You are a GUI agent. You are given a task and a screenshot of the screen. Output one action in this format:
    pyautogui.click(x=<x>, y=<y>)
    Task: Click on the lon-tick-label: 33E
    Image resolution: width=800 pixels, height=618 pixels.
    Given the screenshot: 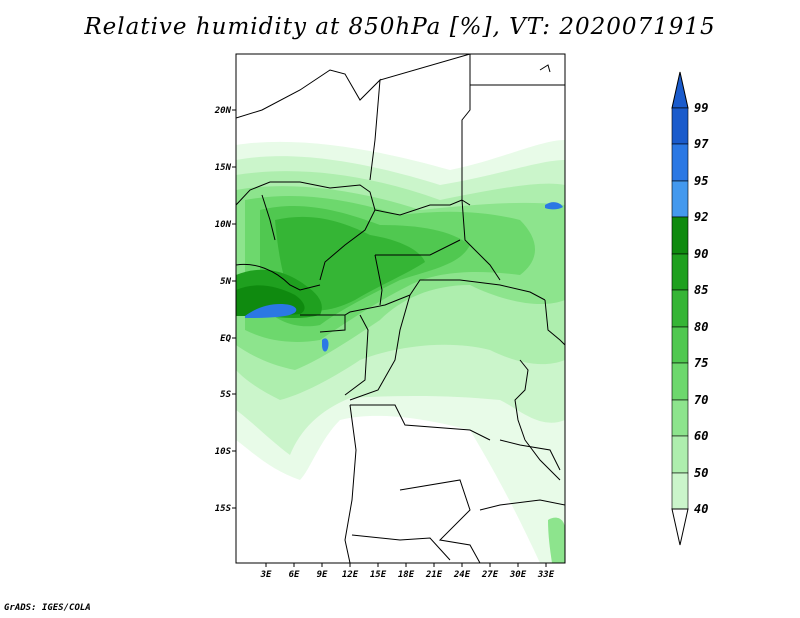 What is the action you would take?
    pyautogui.click(x=546, y=575)
    